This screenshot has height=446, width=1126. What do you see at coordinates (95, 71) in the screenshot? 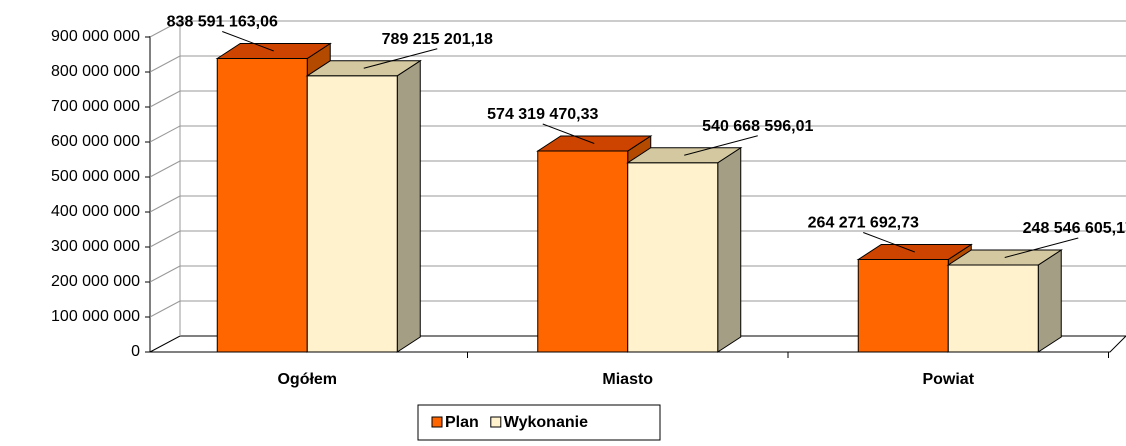
I see `y-tick-label: 800 000 000` at bounding box center [95, 71].